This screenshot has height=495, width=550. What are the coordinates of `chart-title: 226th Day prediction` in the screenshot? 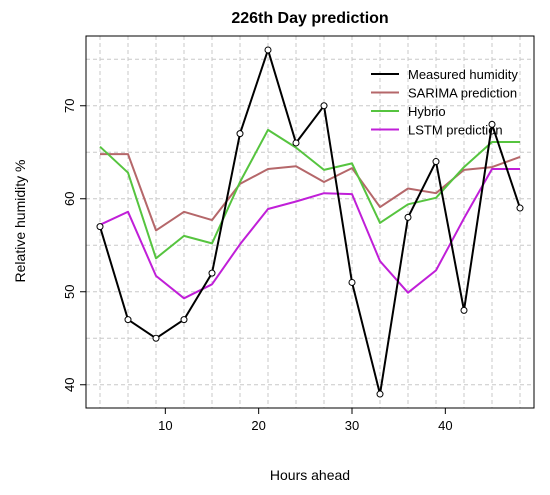 It's located at (309, 18).